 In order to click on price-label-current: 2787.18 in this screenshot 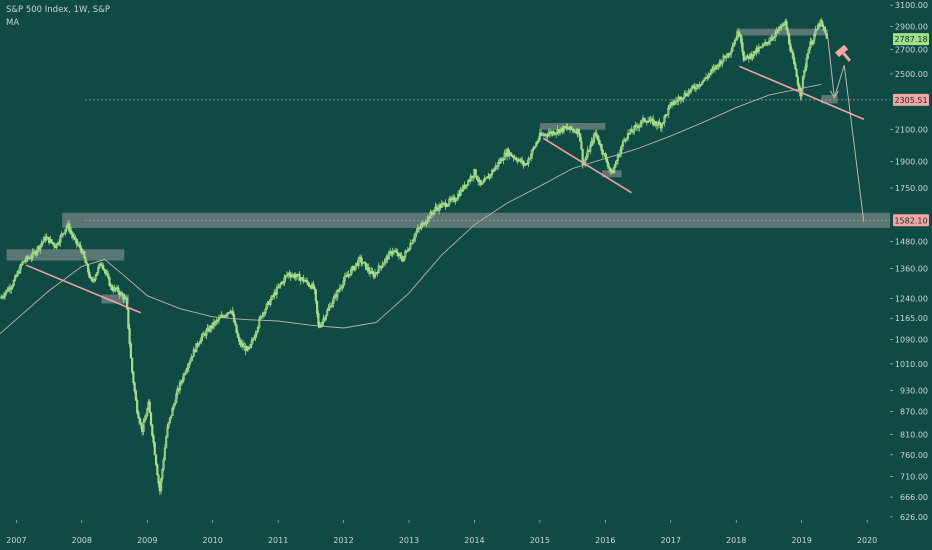, I will do `click(910, 39)`.